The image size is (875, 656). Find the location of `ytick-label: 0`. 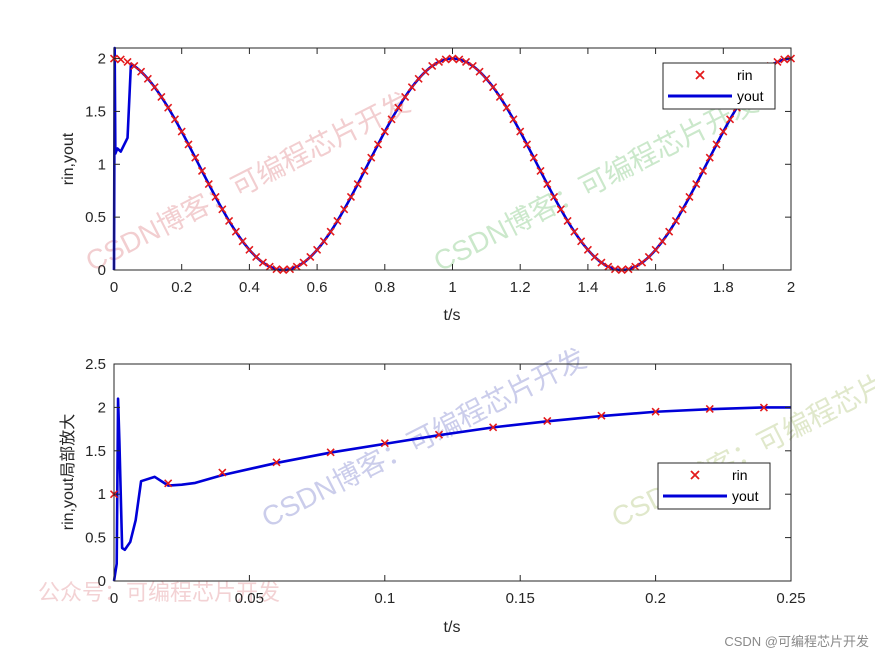

ytick-label: 0 is located at coordinates (102, 270).